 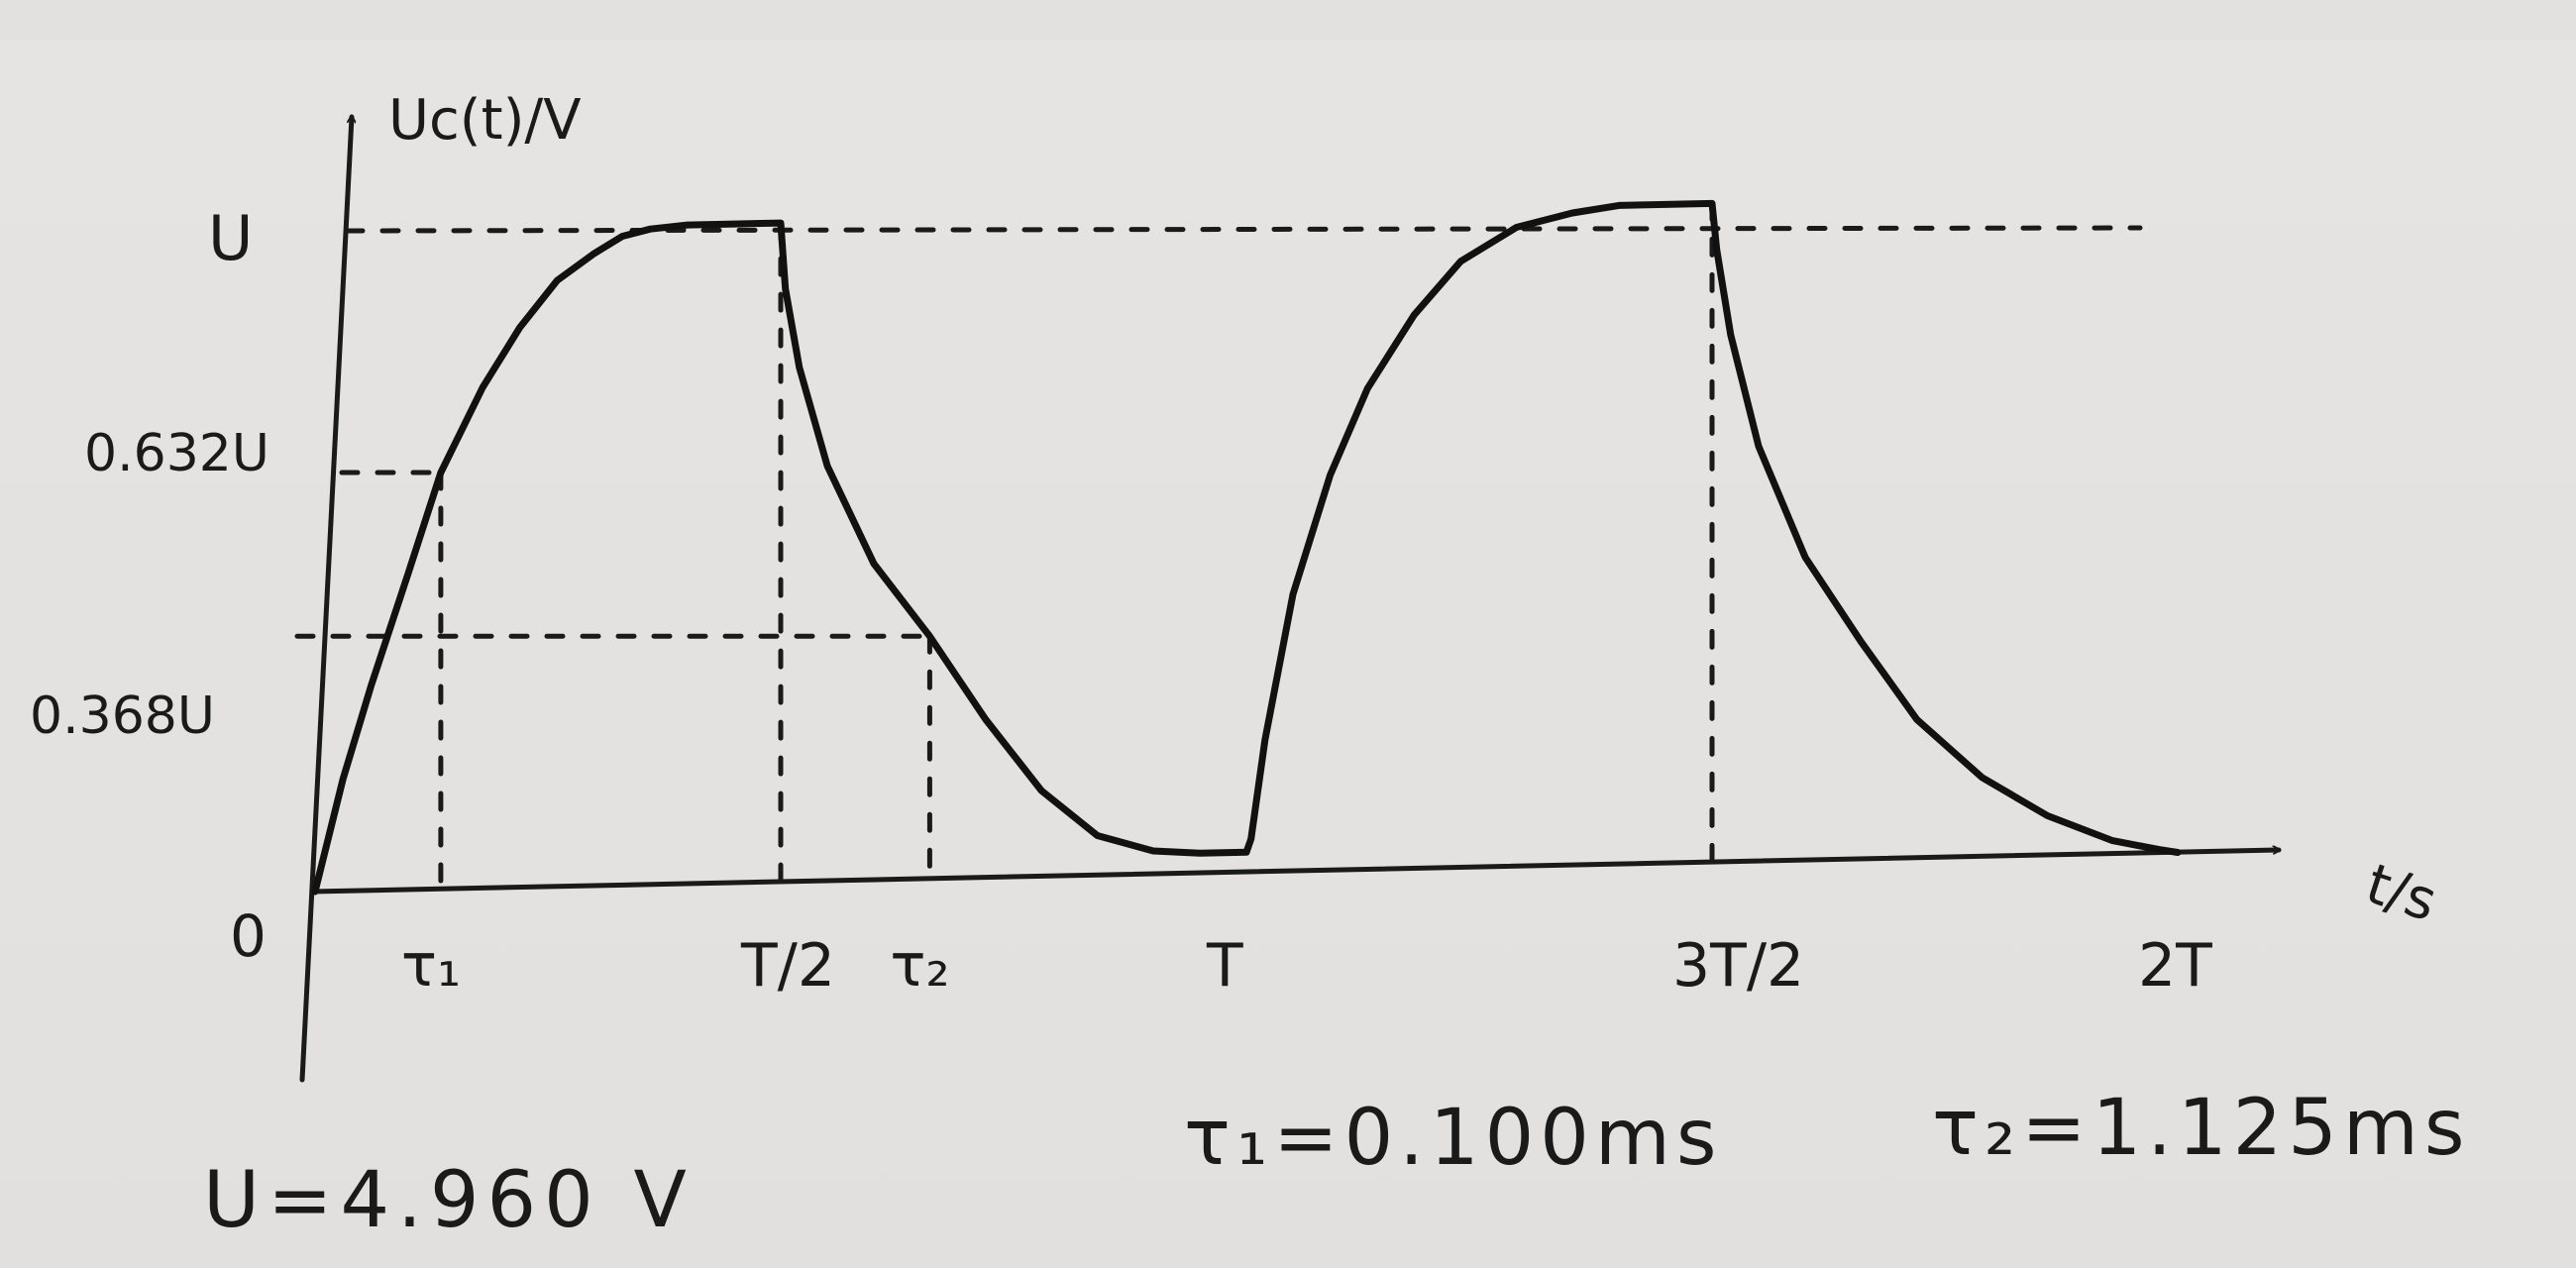 What do you see at coordinates (1307, 966) in the screenshot?
I see `x-tick-labels: τ₁ T/2 τ₂ T 3T/2 2T` at bounding box center [1307, 966].